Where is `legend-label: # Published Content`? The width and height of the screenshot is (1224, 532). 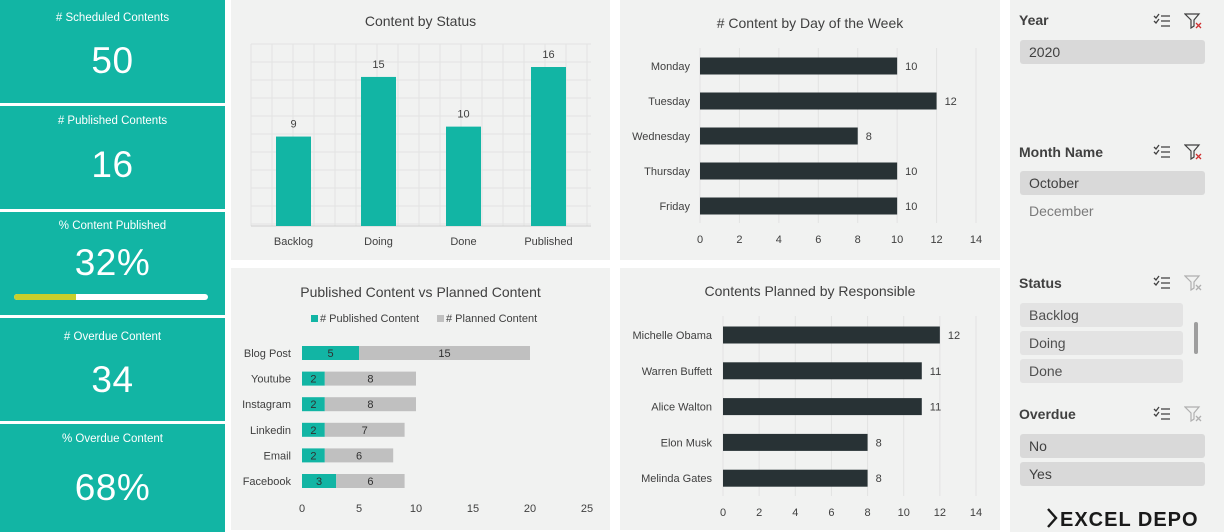 legend-label: # Published Content is located at coordinates (369, 319).